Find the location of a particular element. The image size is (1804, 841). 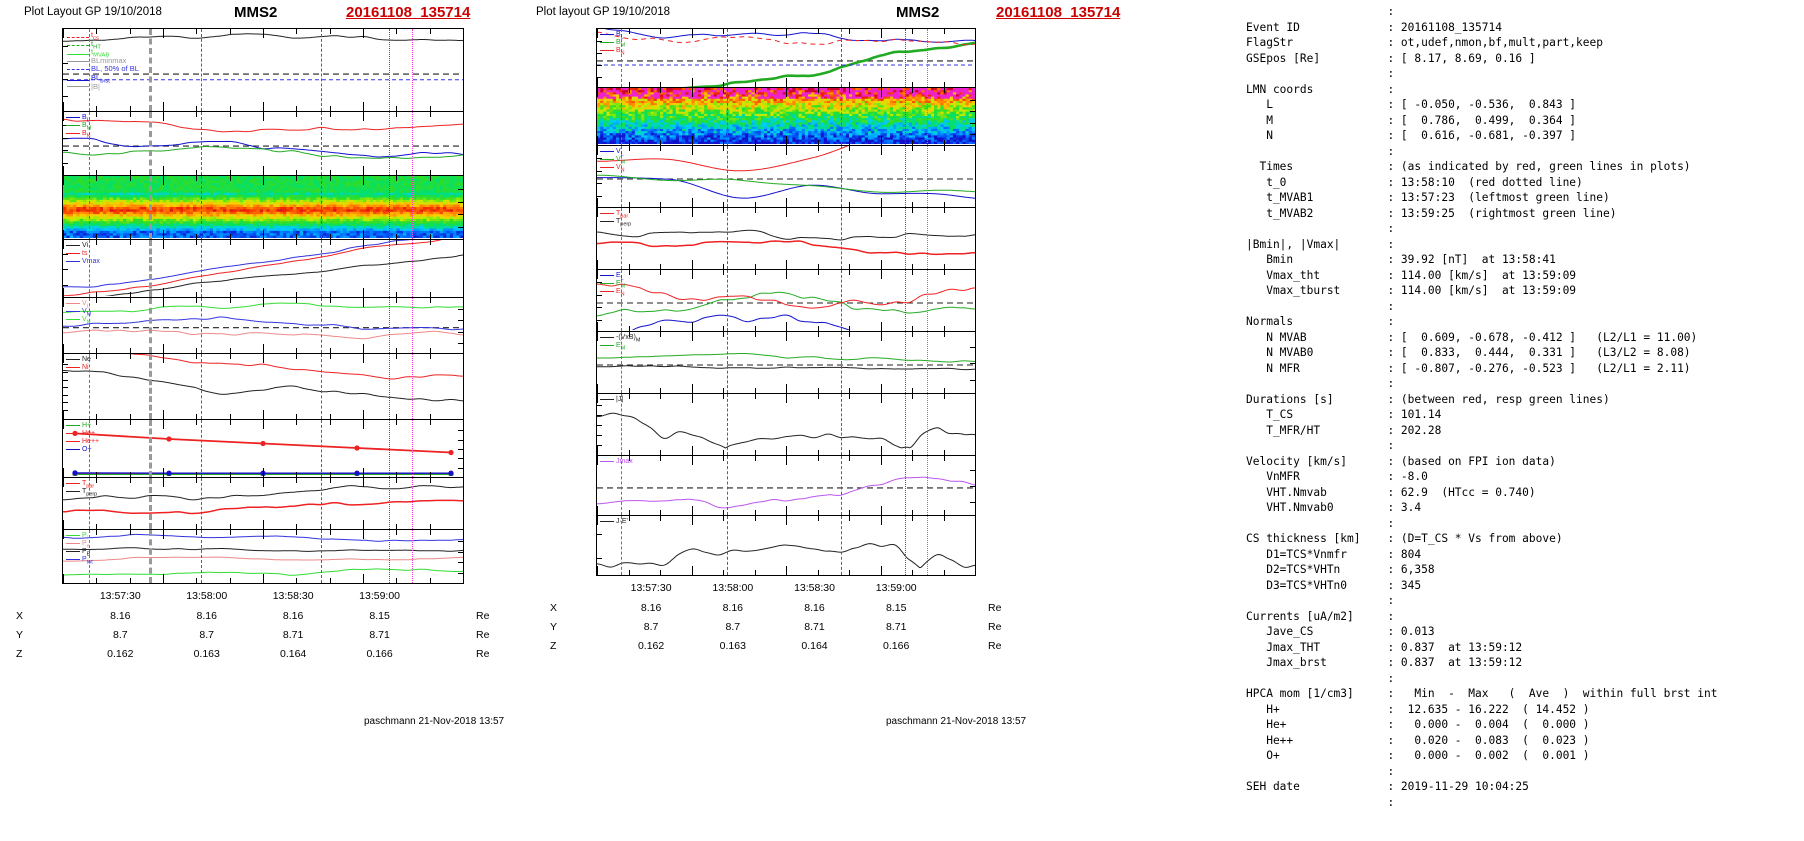

coord-row-label: X is located at coordinates (554, 608).